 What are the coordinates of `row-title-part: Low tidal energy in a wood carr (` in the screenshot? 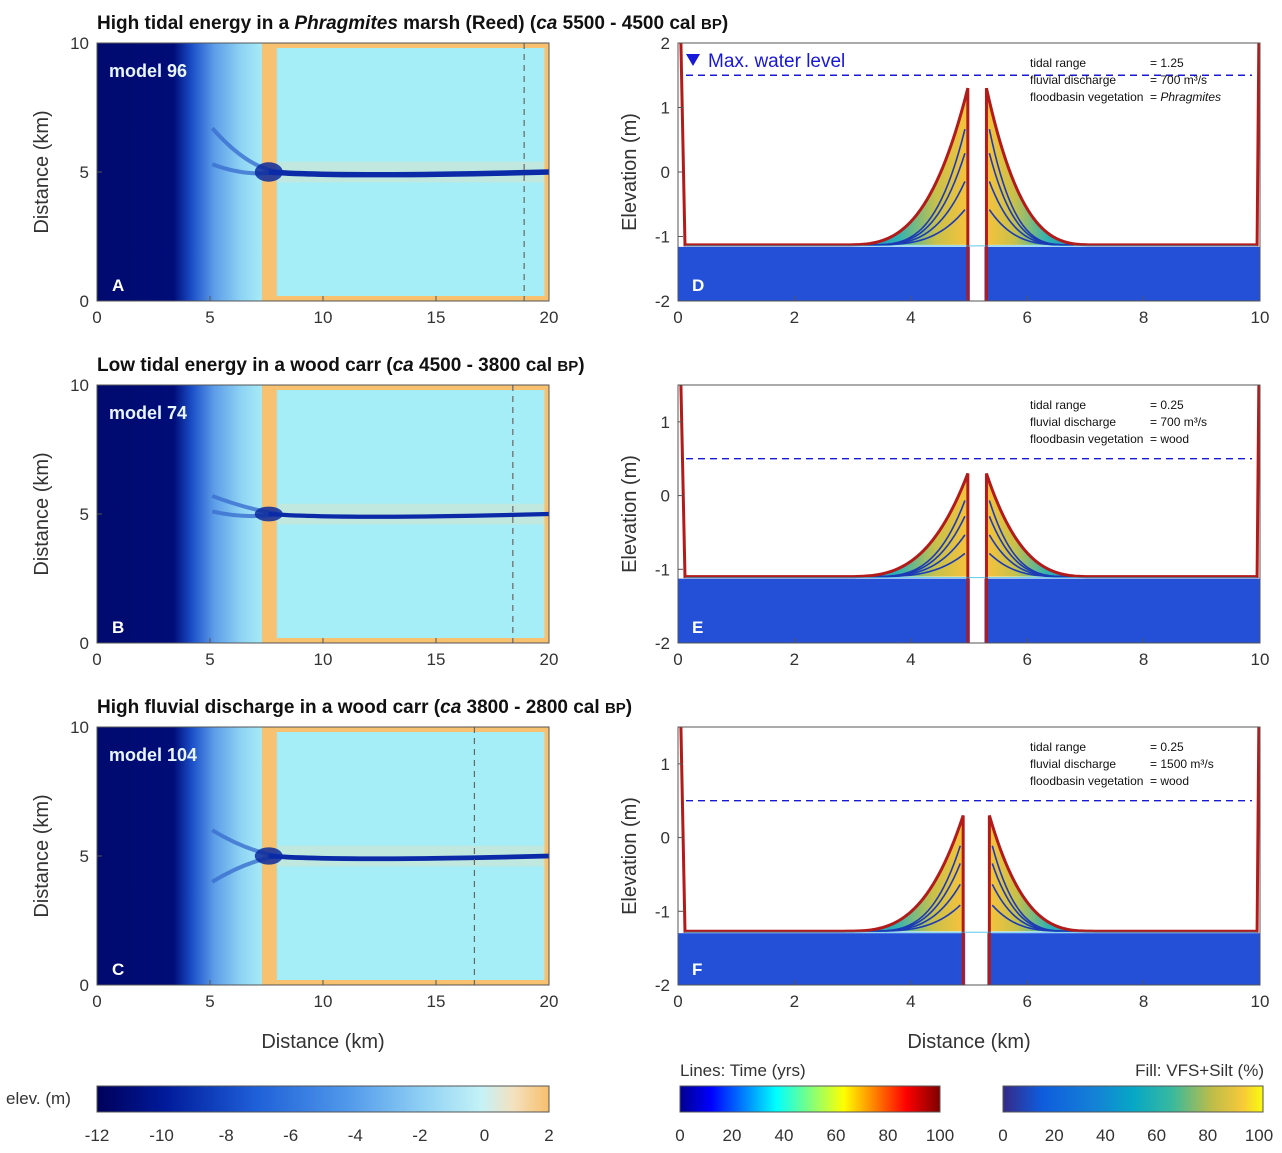 It's located at (245, 365).